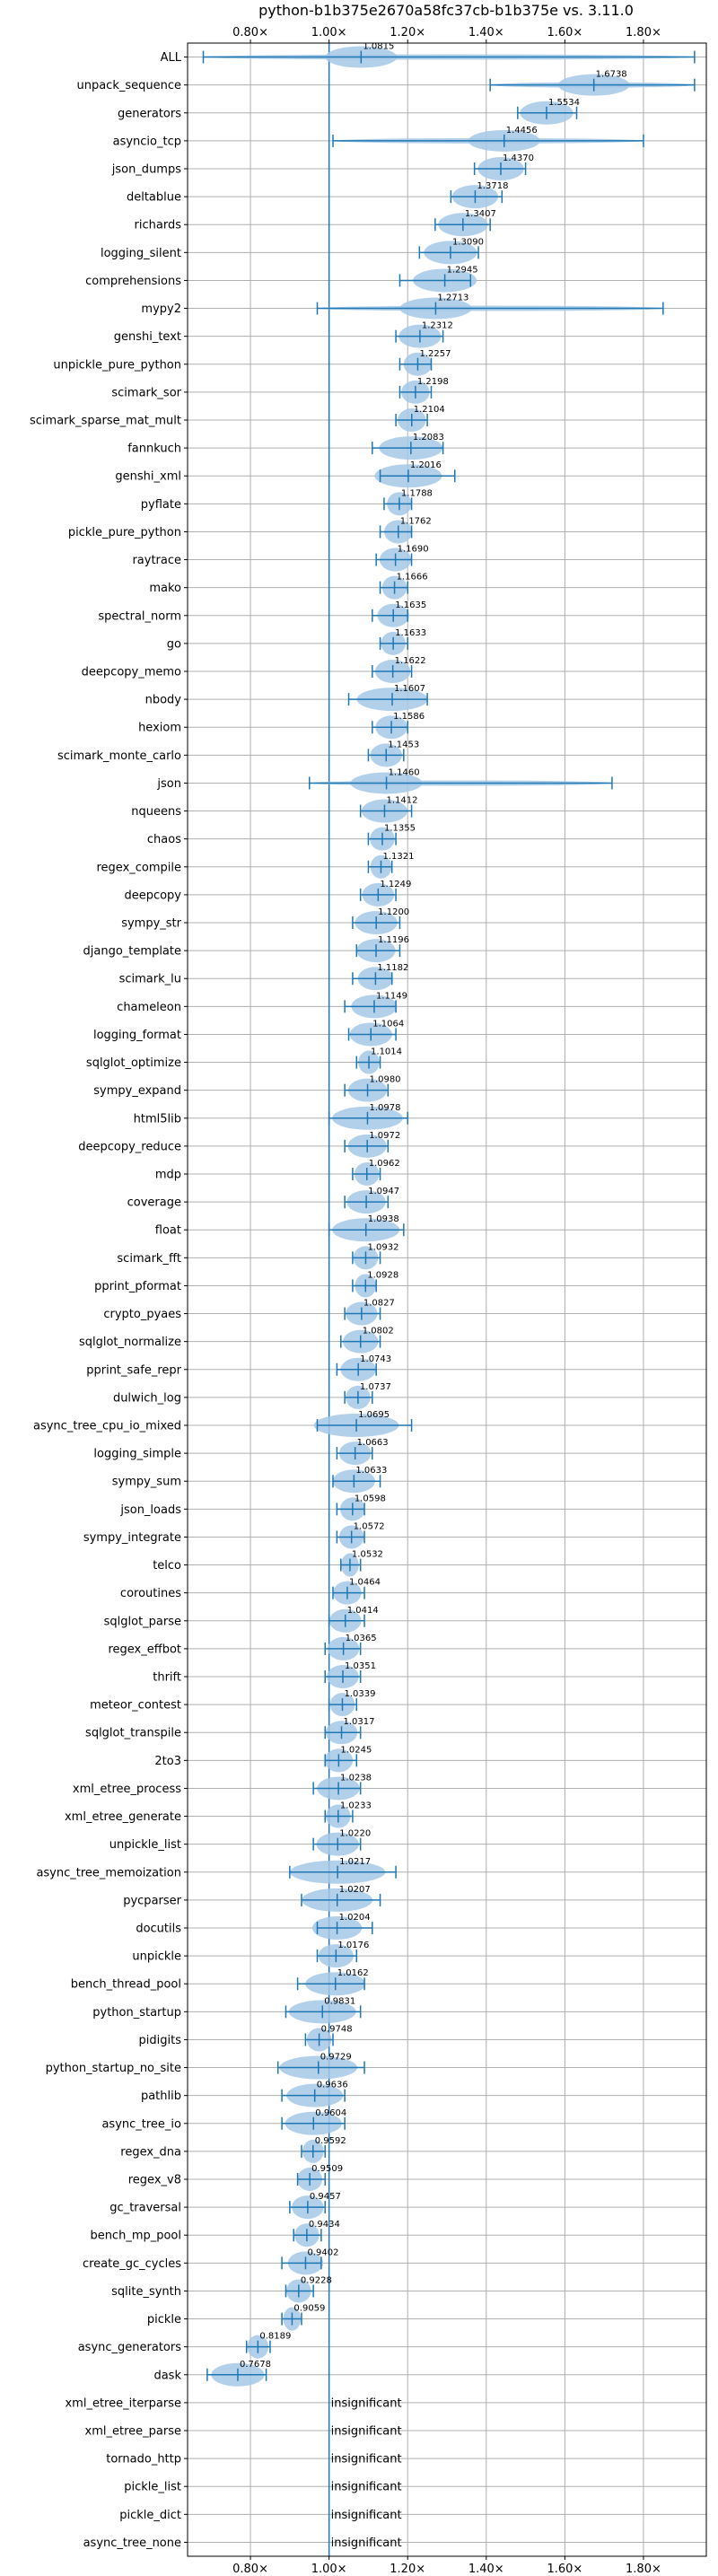 This screenshot has width=718, height=2576. What do you see at coordinates (147, 337) in the screenshot?
I see `benchmark-label: genshi_text` at bounding box center [147, 337].